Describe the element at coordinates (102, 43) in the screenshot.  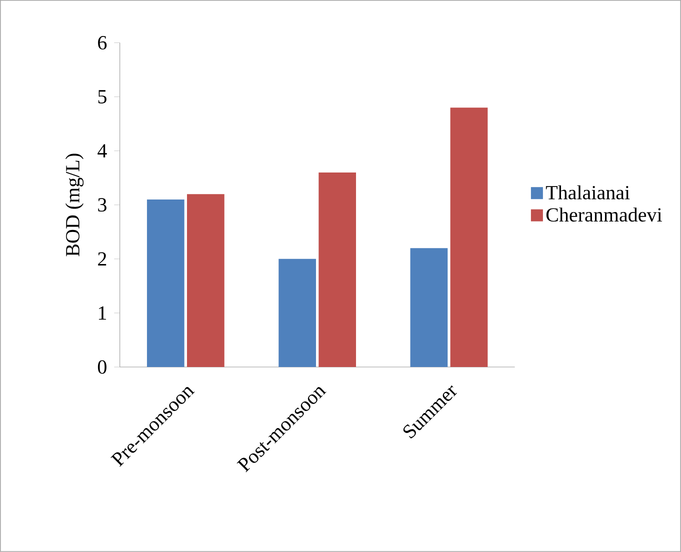
I see `y-tick-label: 6` at that location.